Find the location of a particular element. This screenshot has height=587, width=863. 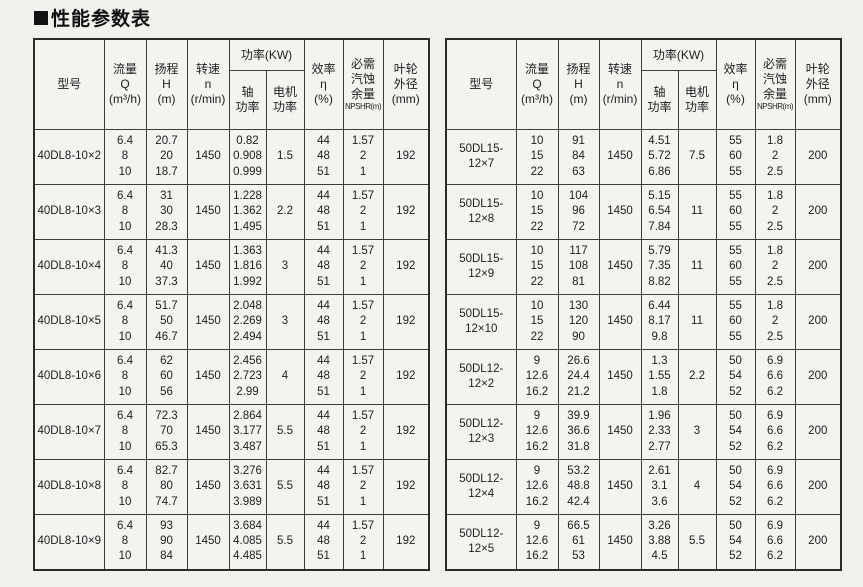

cell-model: 50DL12-12×4 is located at coordinates (481, 487).